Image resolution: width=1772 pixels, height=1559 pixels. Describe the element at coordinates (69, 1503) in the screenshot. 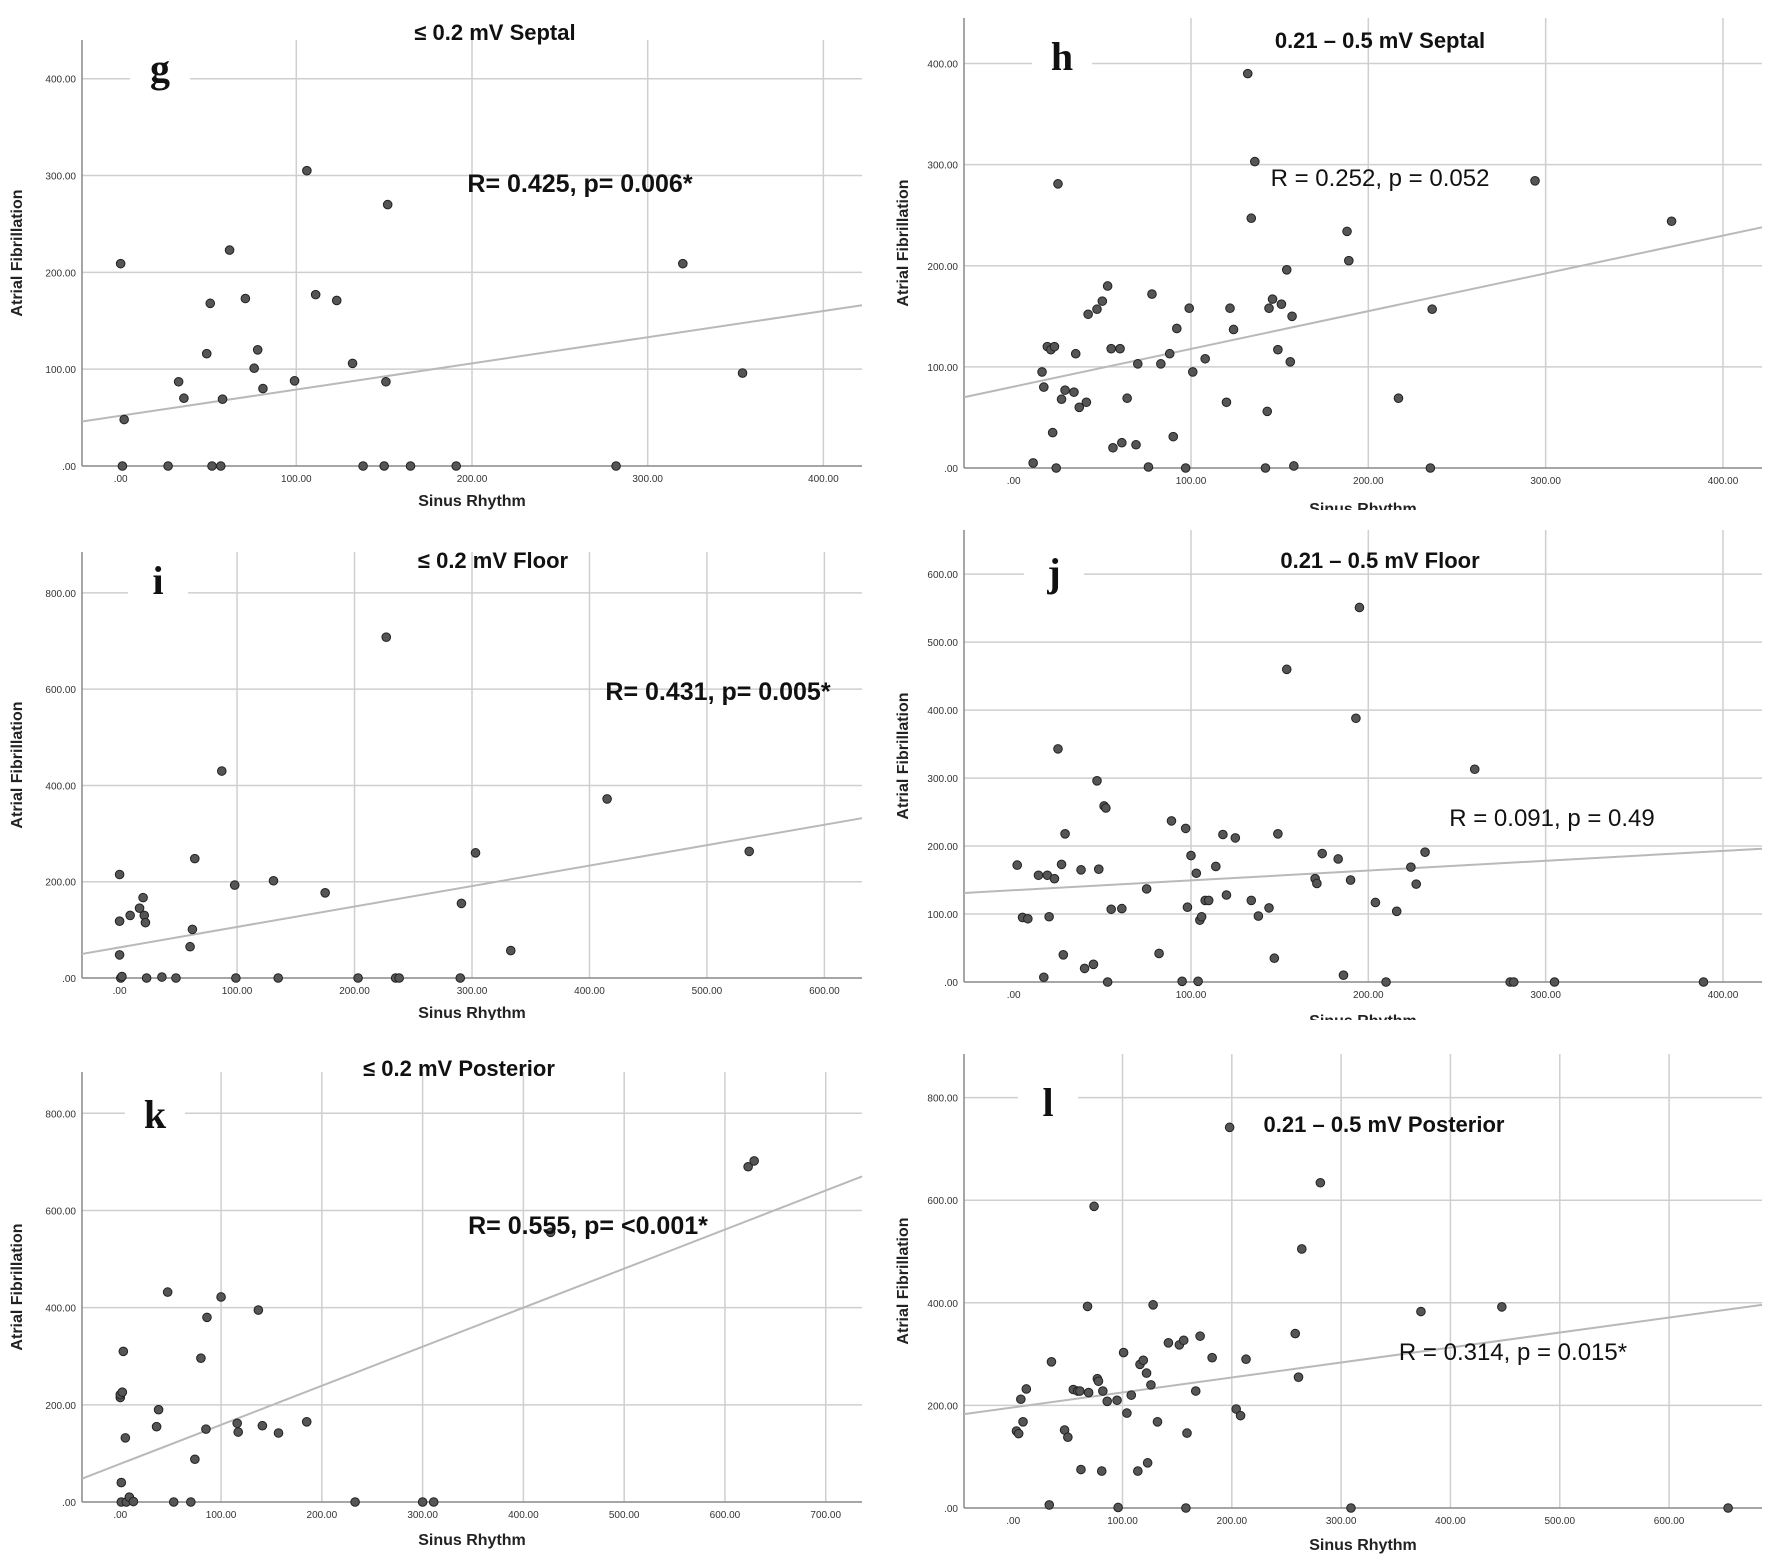

I see `y-tick-label: .00` at that location.